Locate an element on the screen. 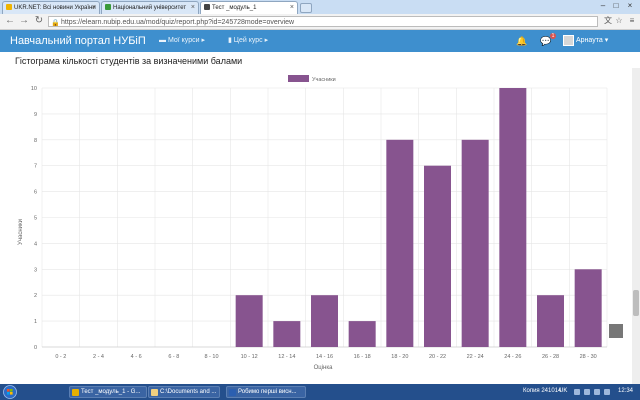  y-tick-label: 9 is located at coordinates (35, 115).